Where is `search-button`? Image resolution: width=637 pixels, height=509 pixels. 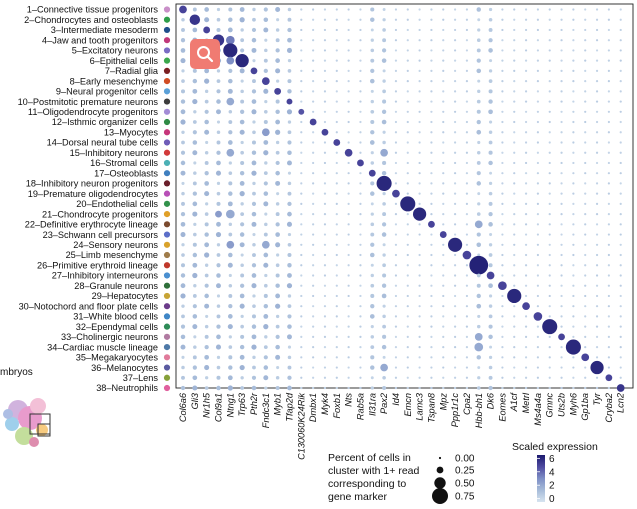
search-button is located at coordinates (205, 54).